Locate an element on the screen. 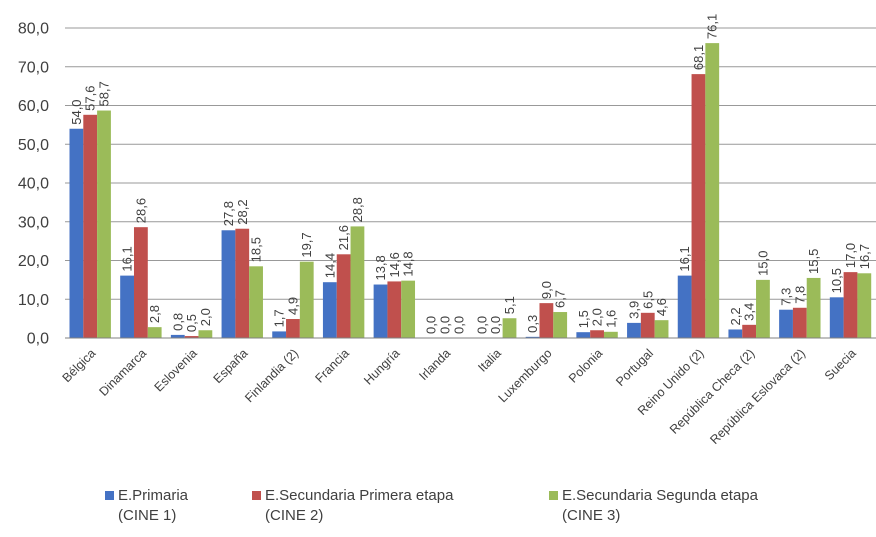 The height and width of the screenshot is (537, 876). x-tick-label: Dinamarca is located at coordinates (123, 372).